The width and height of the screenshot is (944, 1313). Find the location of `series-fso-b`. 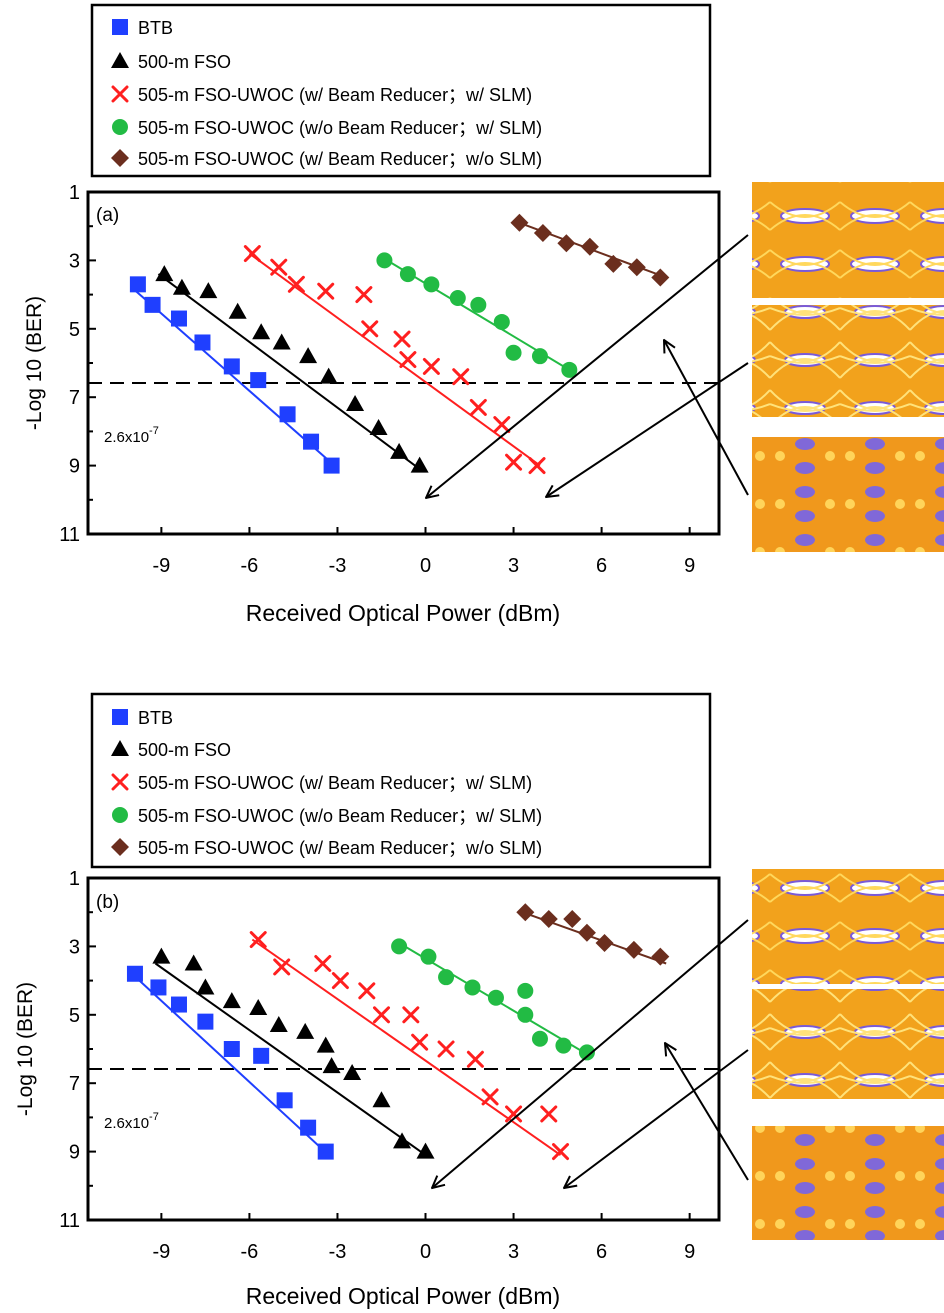

series-fso-b is located at coordinates (293, 1053).